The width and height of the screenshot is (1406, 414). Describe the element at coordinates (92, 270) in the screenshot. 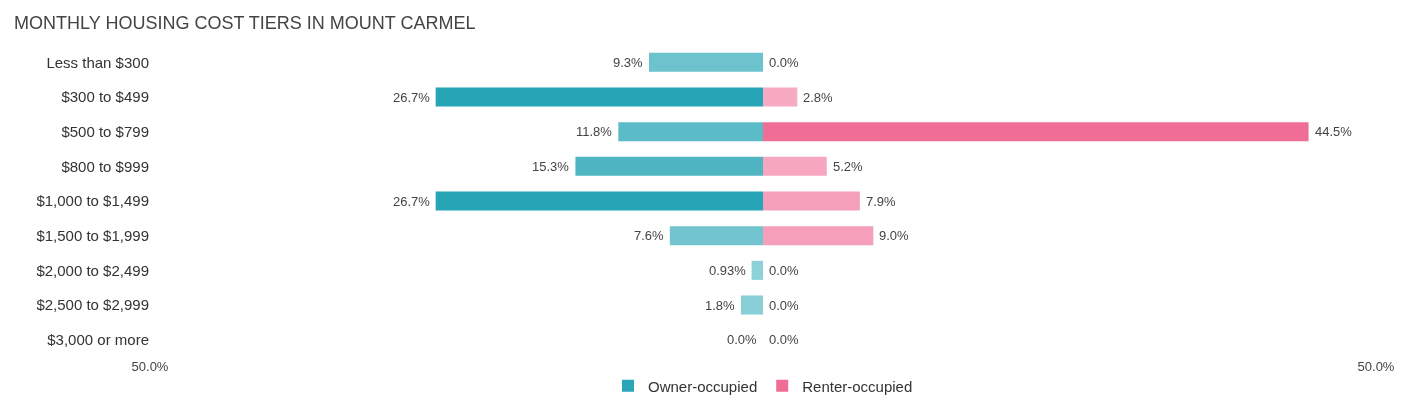

I see `y-tick-label: $2,000 to $2,499` at that location.